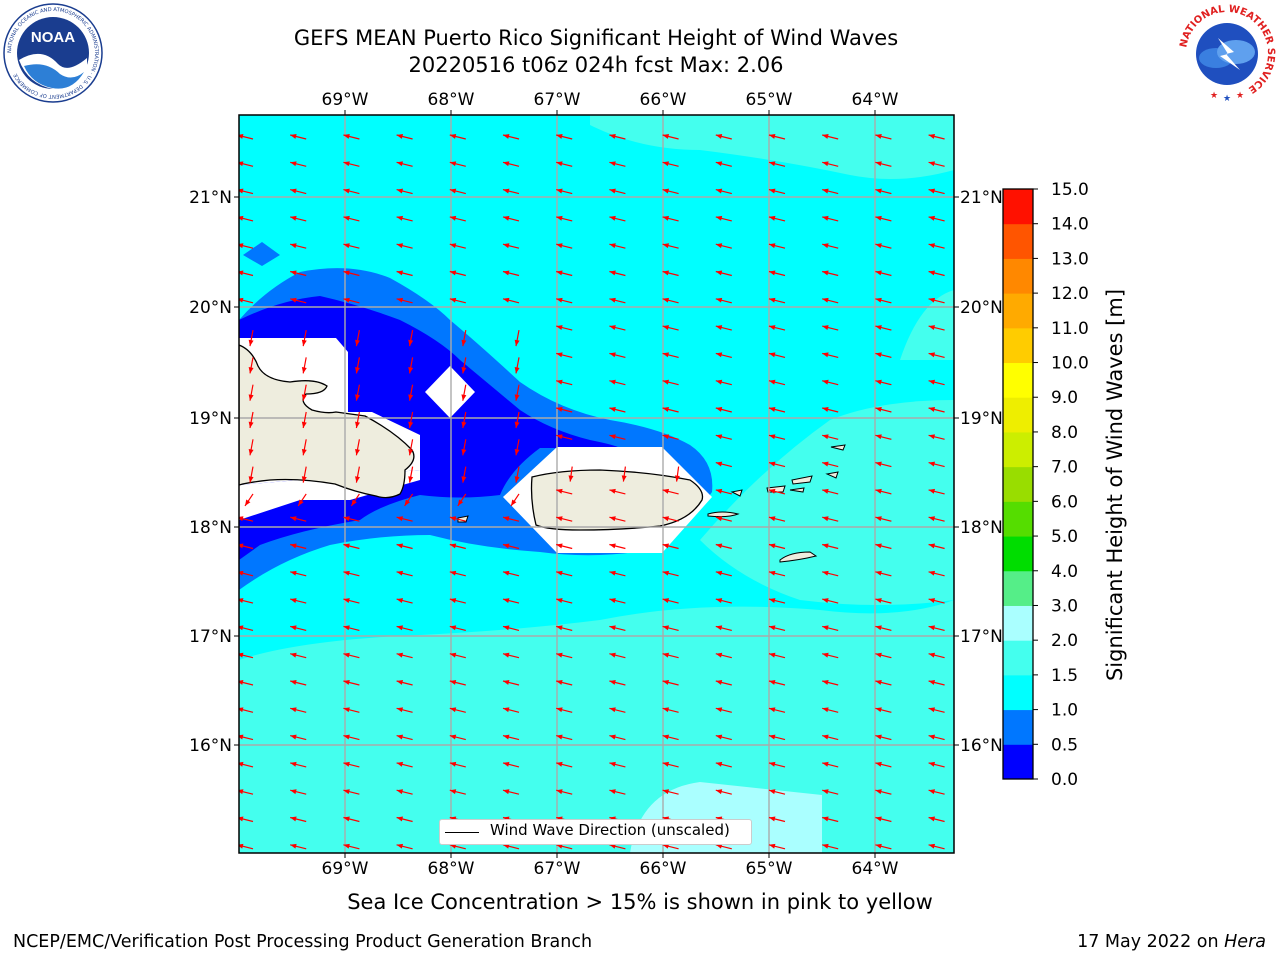 This screenshot has width=1280, height=960. I want to click on lat-label-left: 20°N, so click(210, 308).